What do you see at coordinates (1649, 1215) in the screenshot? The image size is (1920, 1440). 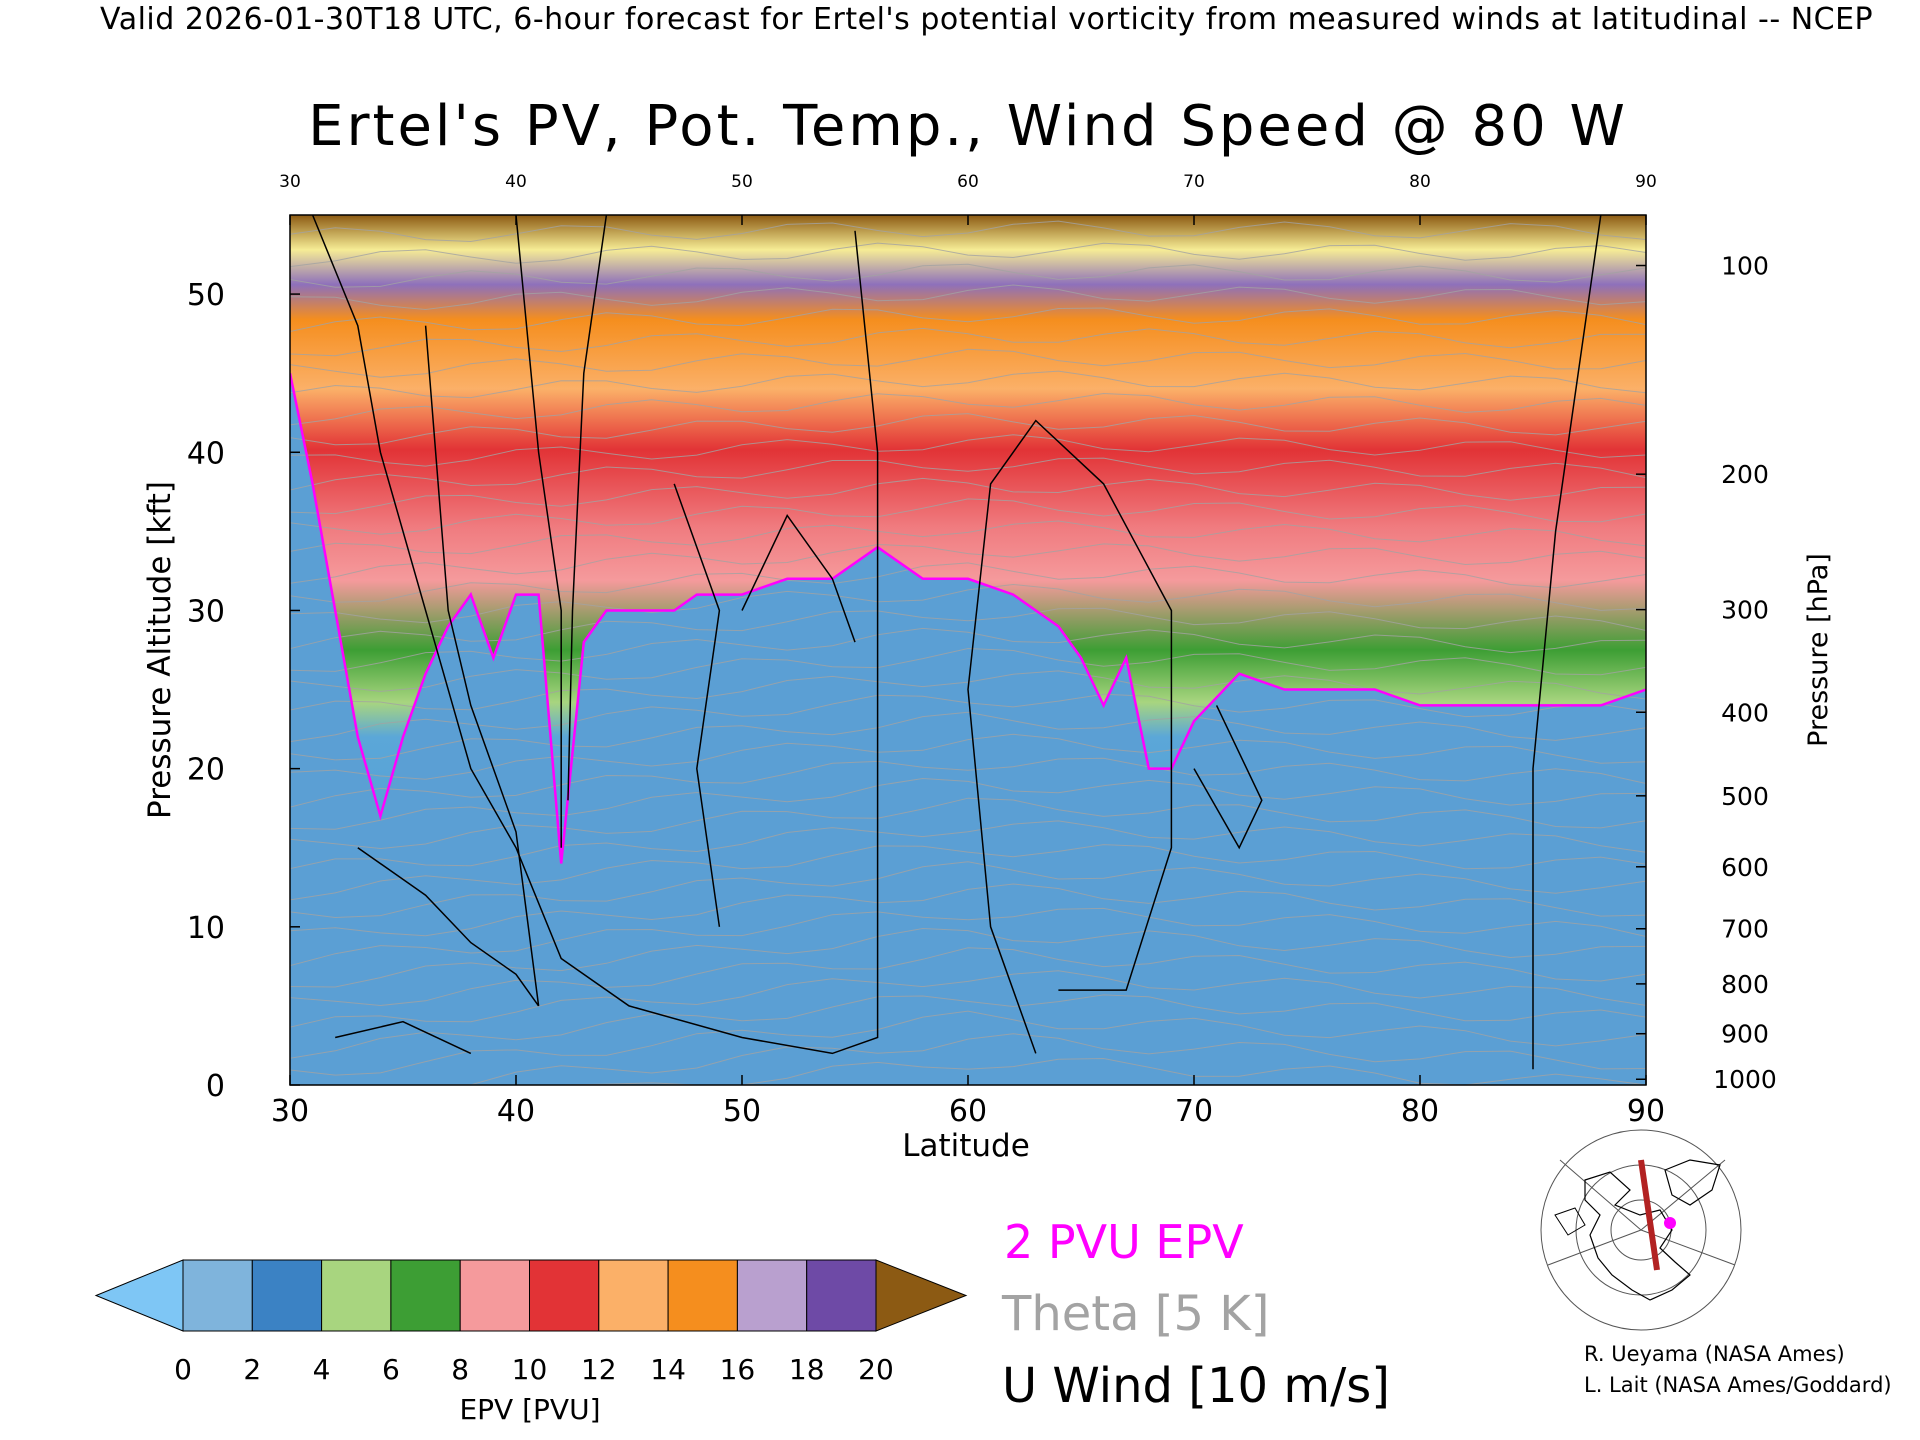 I see `cross-section-line` at bounding box center [1649, 1215].